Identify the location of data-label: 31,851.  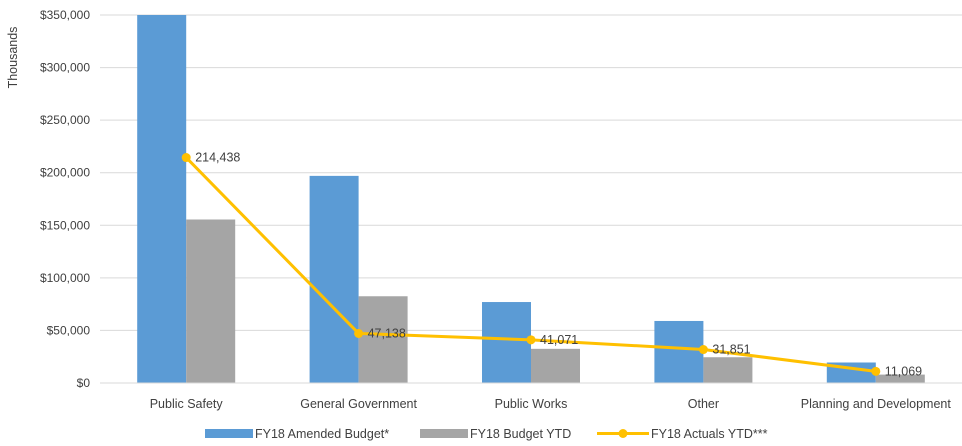
(731, 350).